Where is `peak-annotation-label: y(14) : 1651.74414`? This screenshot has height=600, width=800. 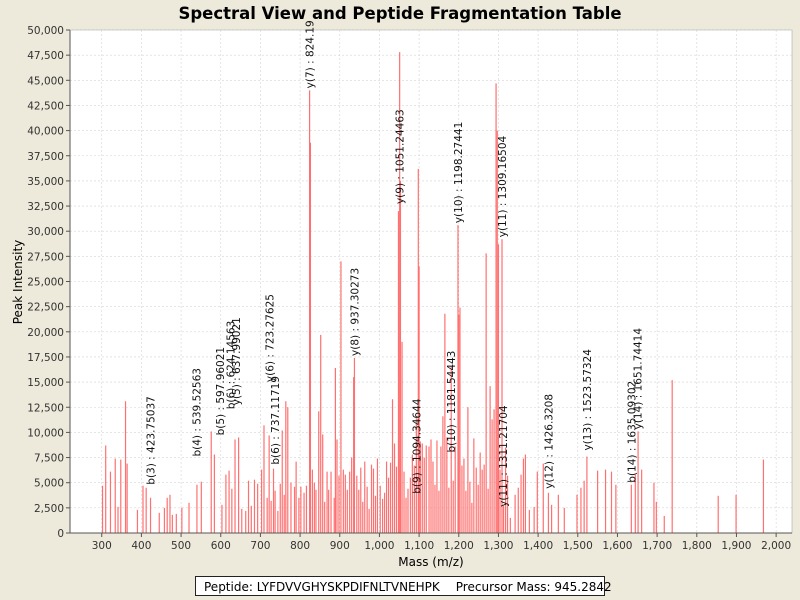 peak-annotation-label: y(14) : 1651.74414 is located at coordinates (639, 379).